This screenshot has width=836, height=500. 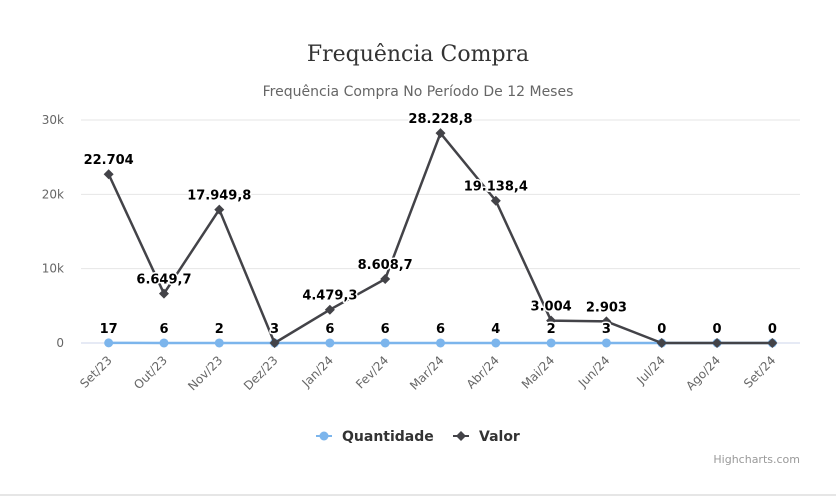 I want to click on data-label: 4, so click(x=495, y=329).